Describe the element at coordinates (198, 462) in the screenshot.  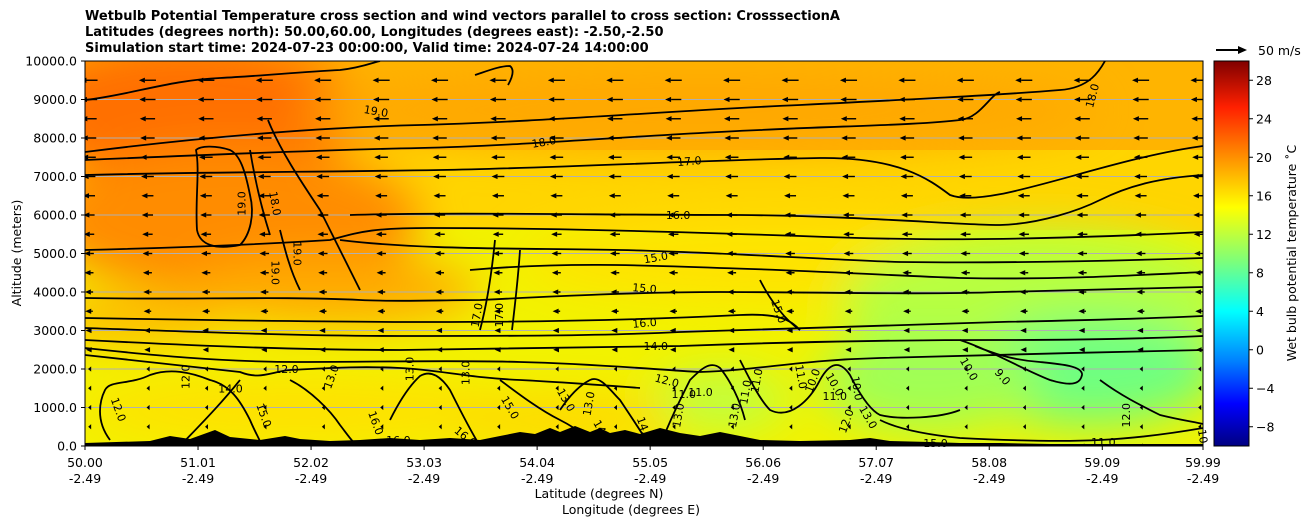
I see `x-tick-label-lat: 51.01` at that location.